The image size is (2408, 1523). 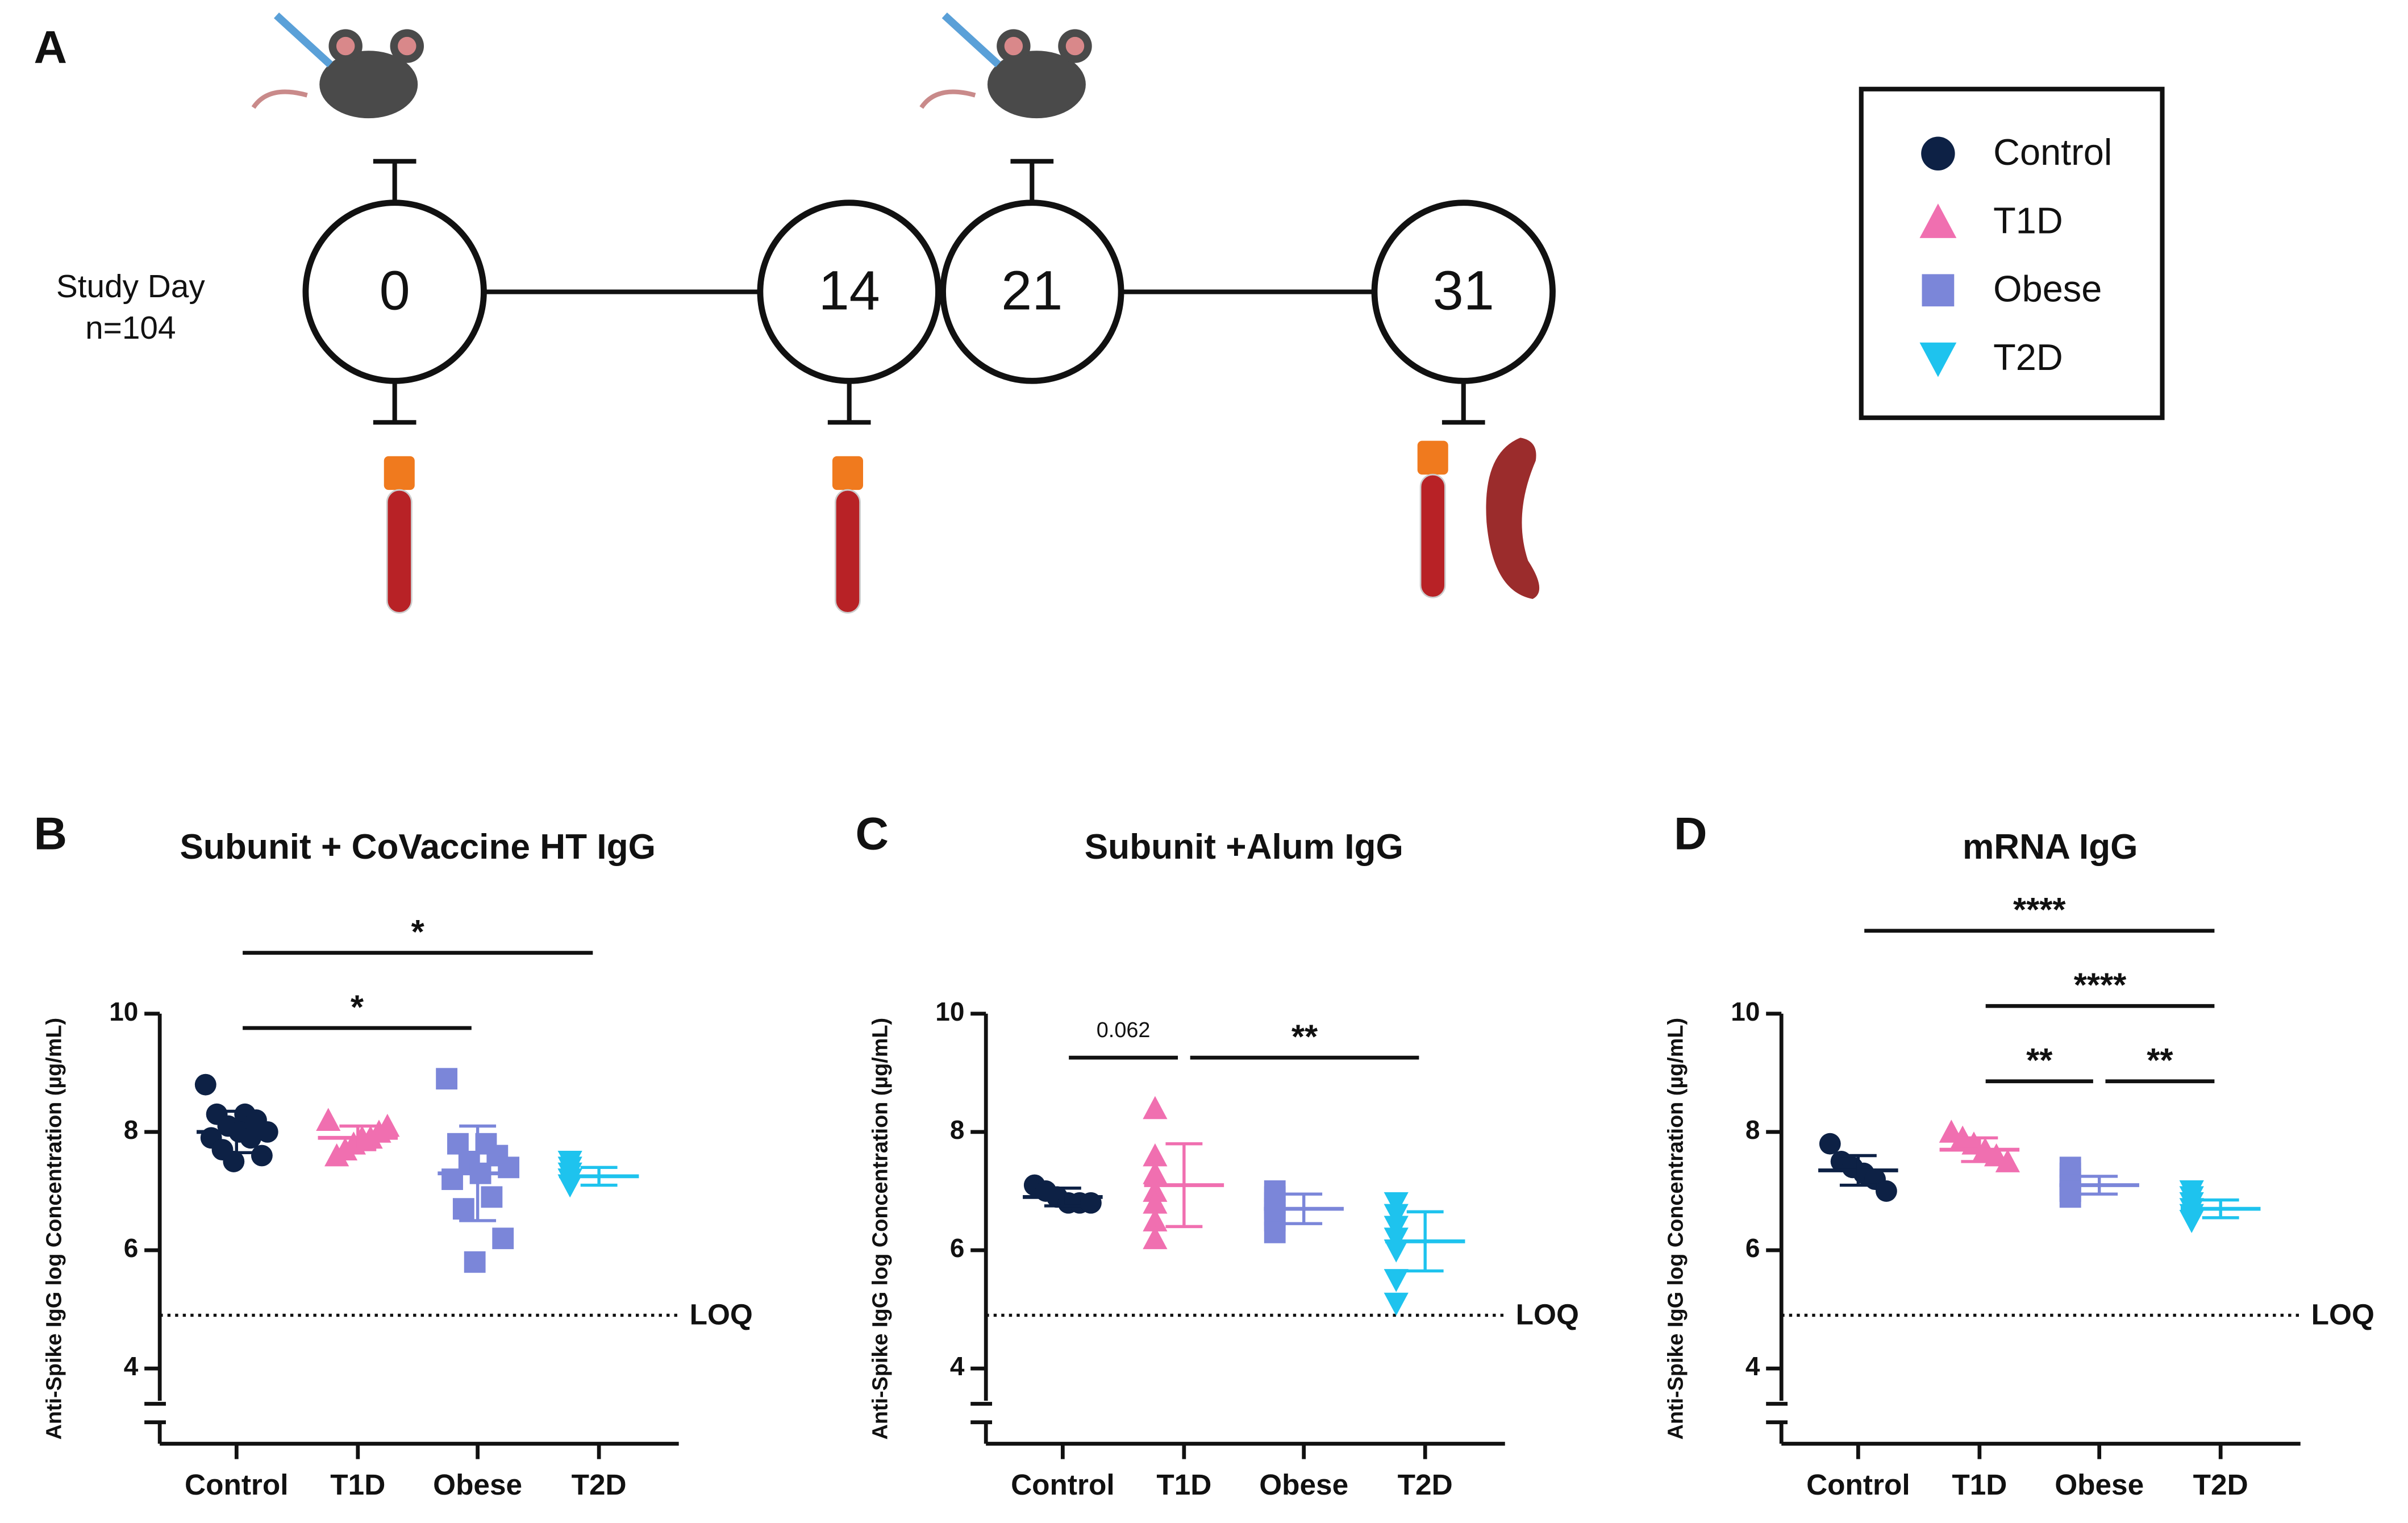 What do you see at coordinates (1032, 291) in the screenshot?
I see `timeline-day: 21` at bounding box center [1032, 291].